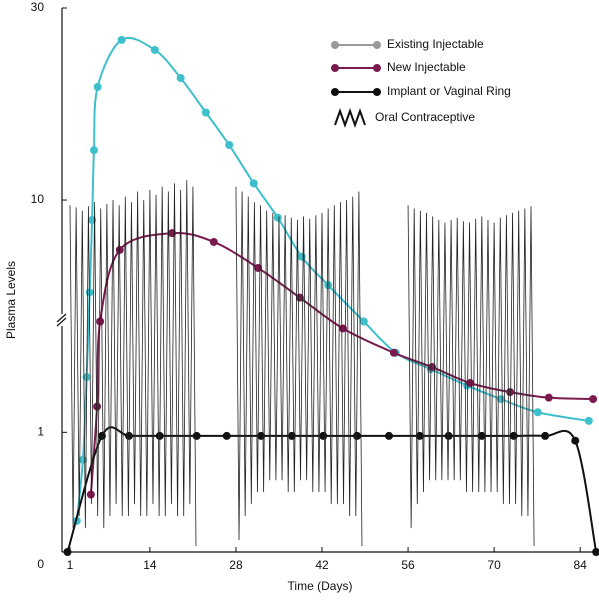 Image resolution: width=599 pixels, height=601 pixels. I want to click on axis-break, so click(61, 320).